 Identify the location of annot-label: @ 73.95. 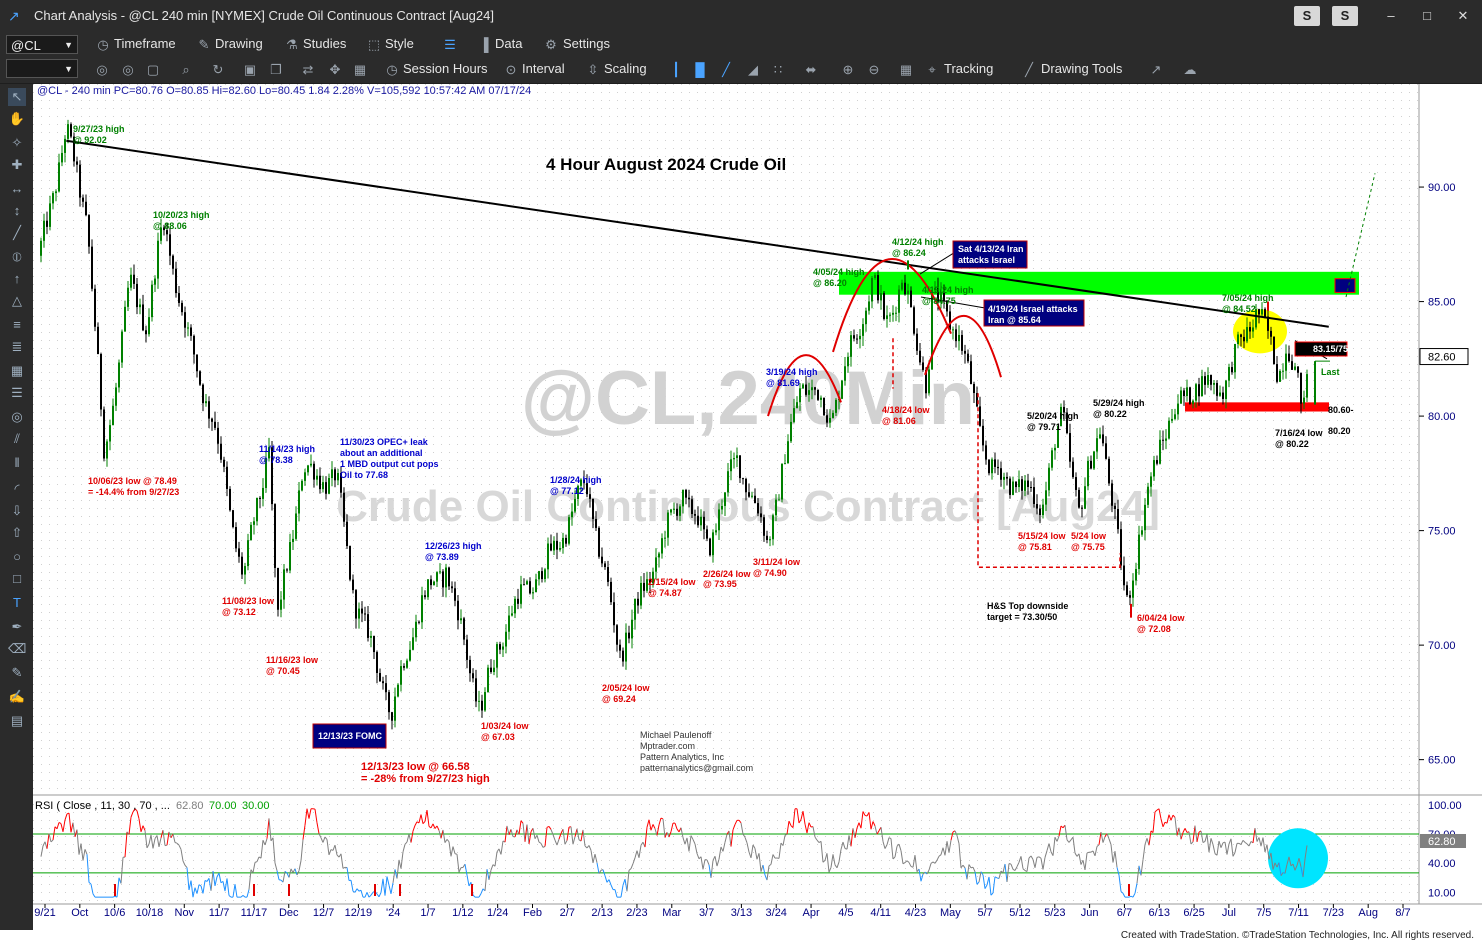
(720, 584).